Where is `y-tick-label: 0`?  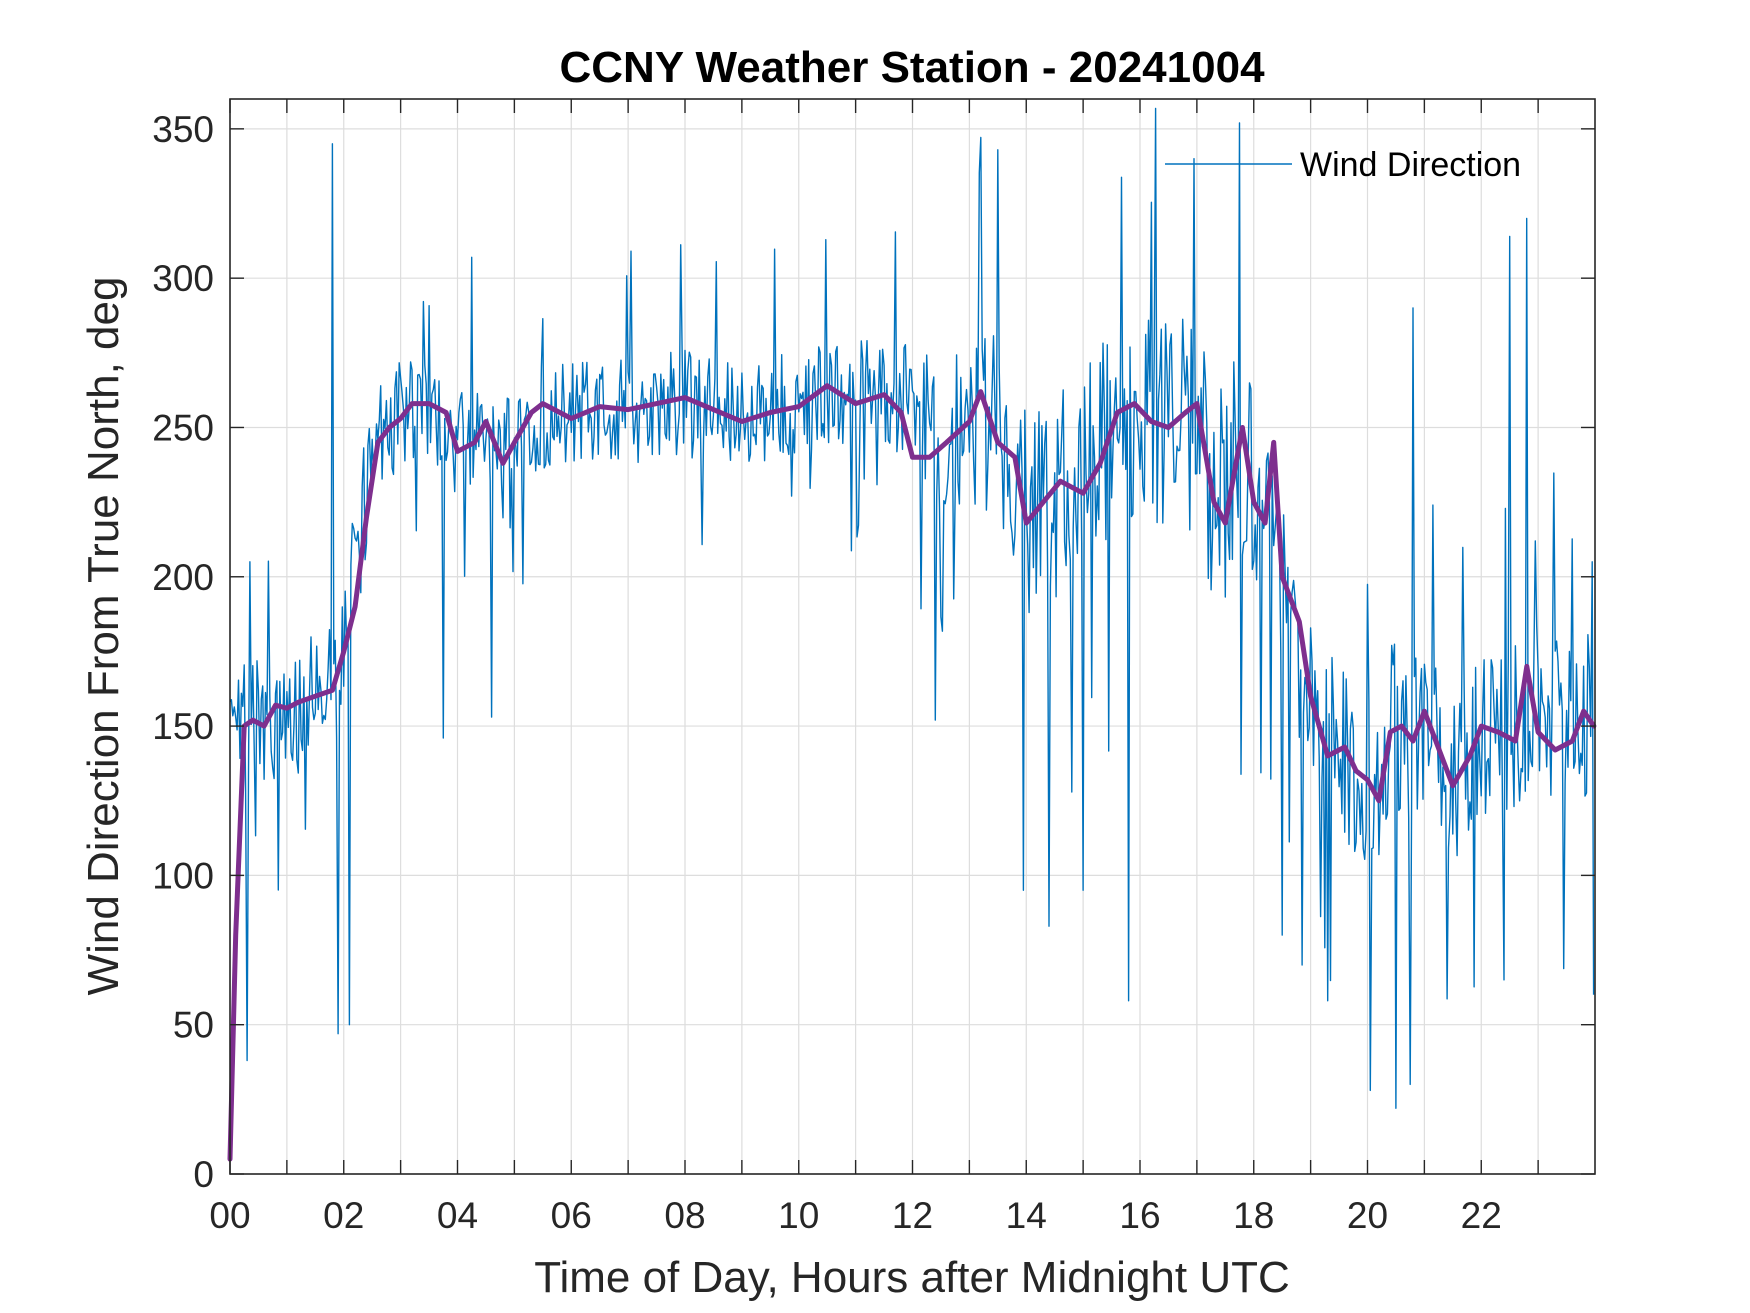 y-tick-label: 0 is located at coordinates (203, 1174).